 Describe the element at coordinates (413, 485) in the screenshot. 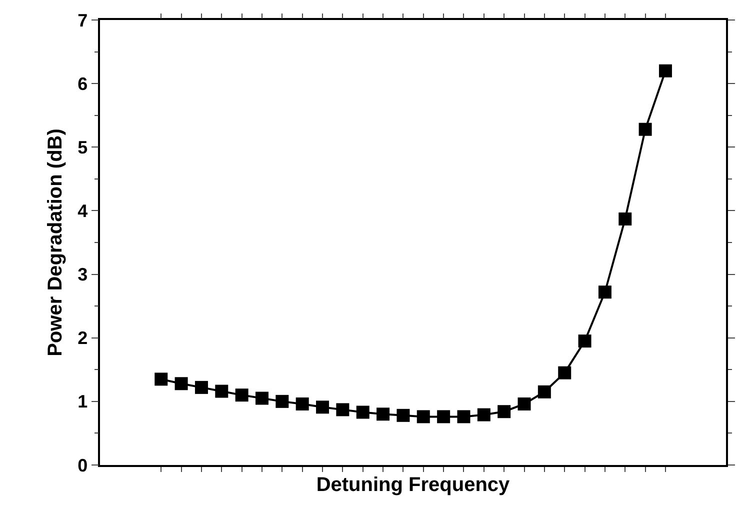

I see `x-axis-title: Detuning Frequency` at that location.